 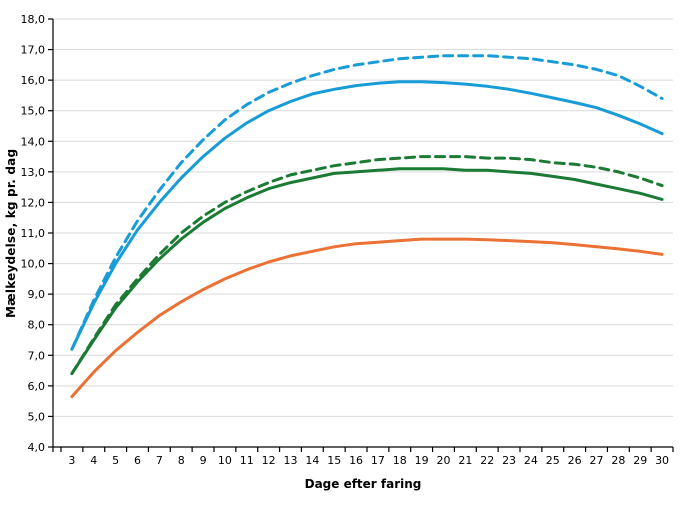 What do you see at coordinates (400, 460) in the screenshot?
I see `x-tick-label: 18` at bounding box center [400, 460].